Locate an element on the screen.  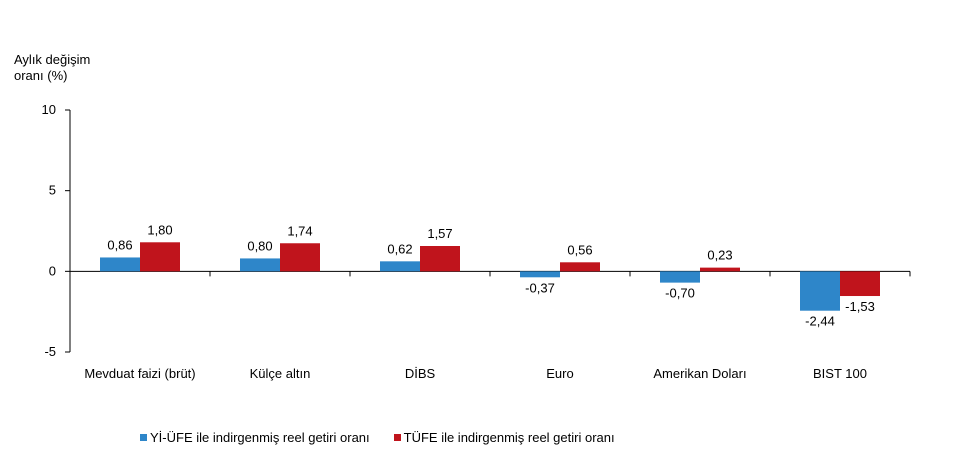
y-axis-title-line-1: Aylık değişim is located at coordinates (52, 59).